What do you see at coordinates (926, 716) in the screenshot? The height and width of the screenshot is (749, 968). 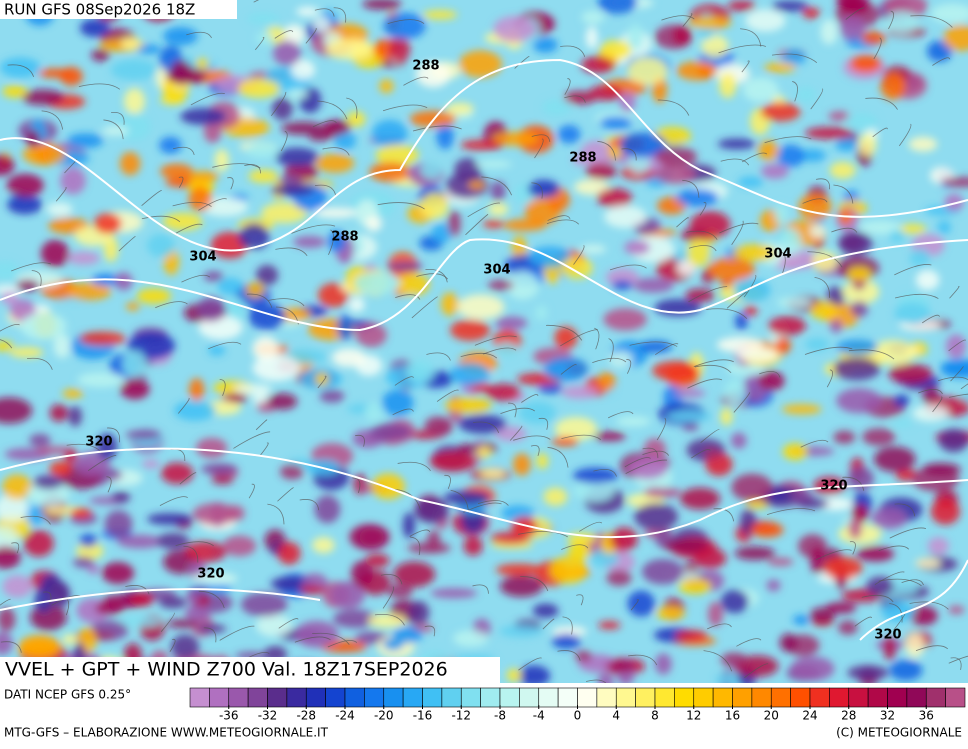 I see `colorbar-tick-label: 36` at bounding box center [926, 716].